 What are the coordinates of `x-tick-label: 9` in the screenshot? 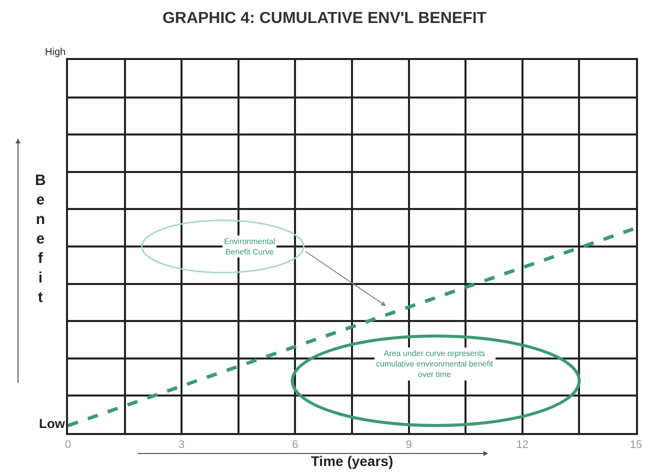 It's located at (409, 445).